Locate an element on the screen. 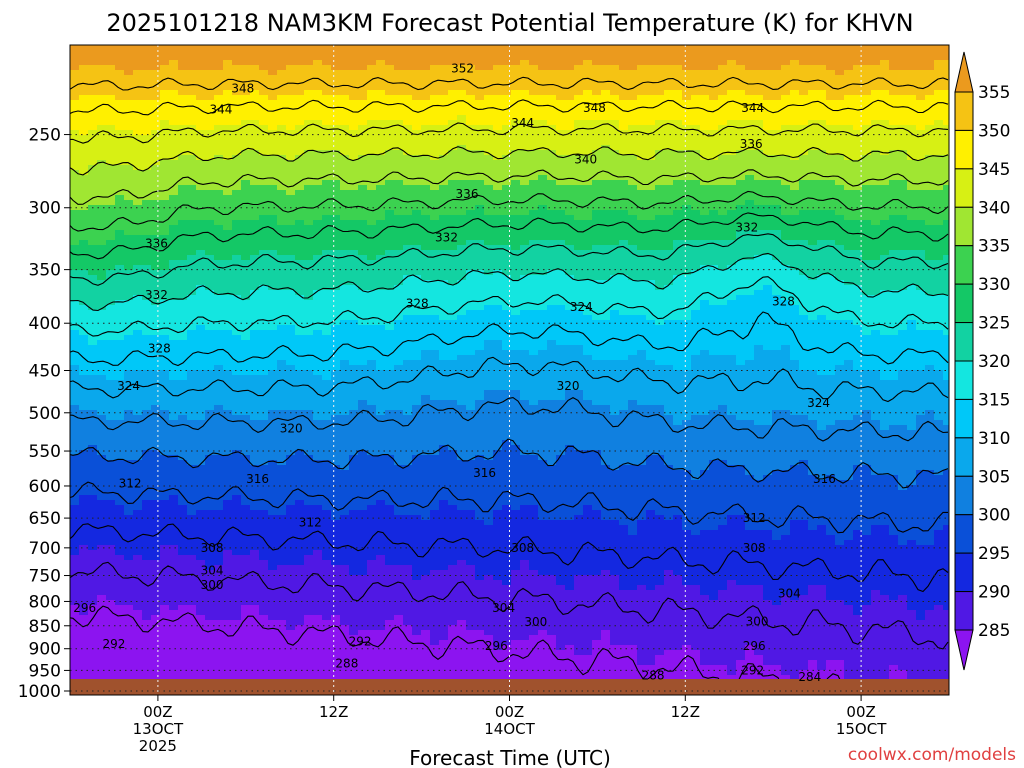 The width and height of the screenshot is (1024, 768). contour-label: 296 is located at coordinates (496, 646).